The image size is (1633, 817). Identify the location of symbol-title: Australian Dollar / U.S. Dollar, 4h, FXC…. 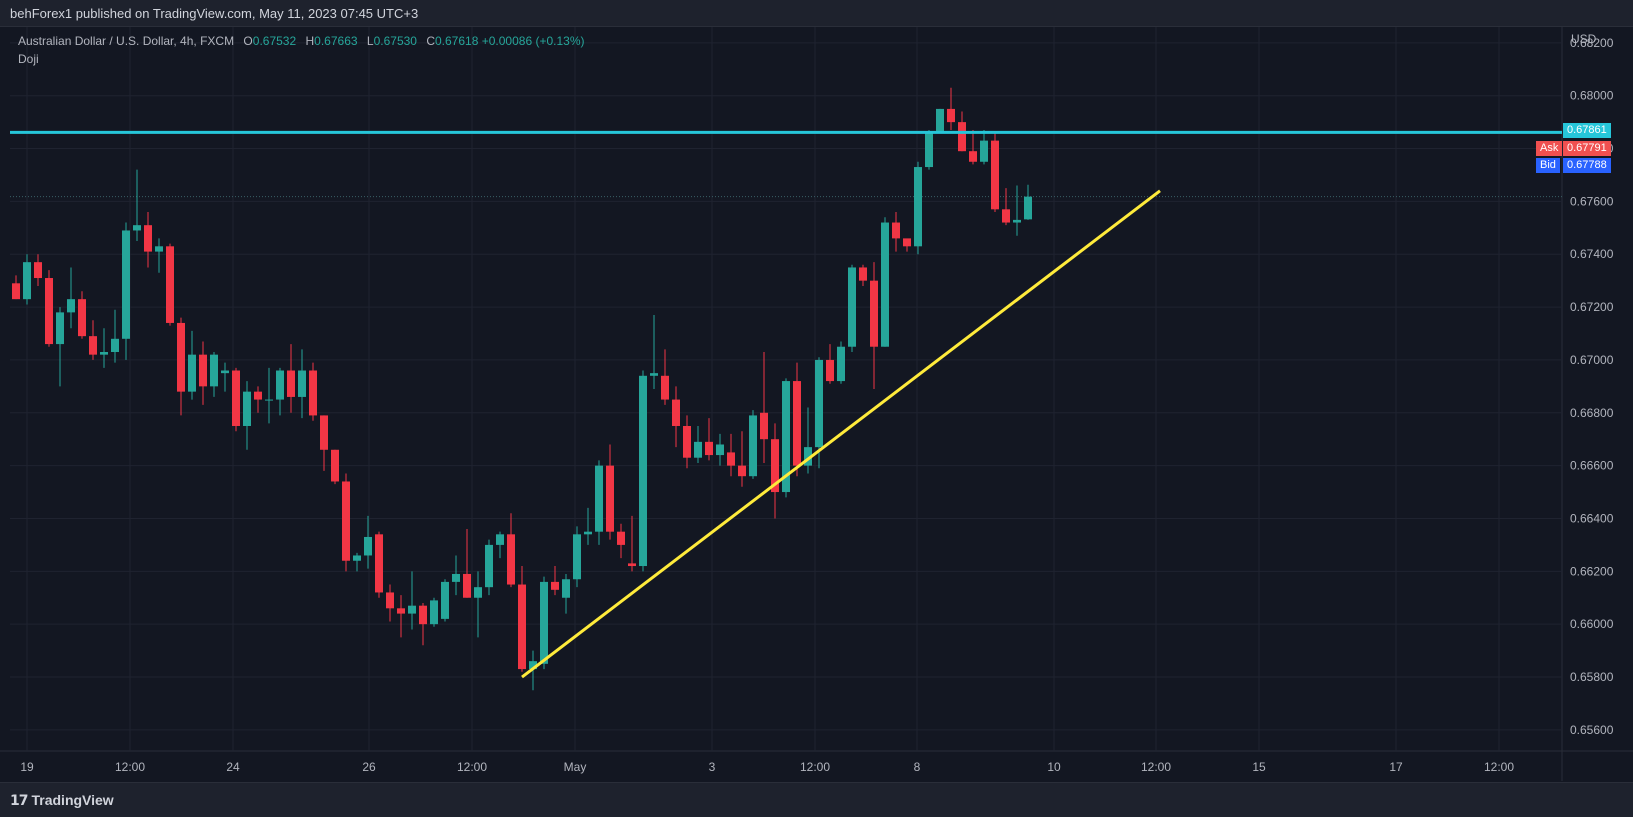
(126, 41).